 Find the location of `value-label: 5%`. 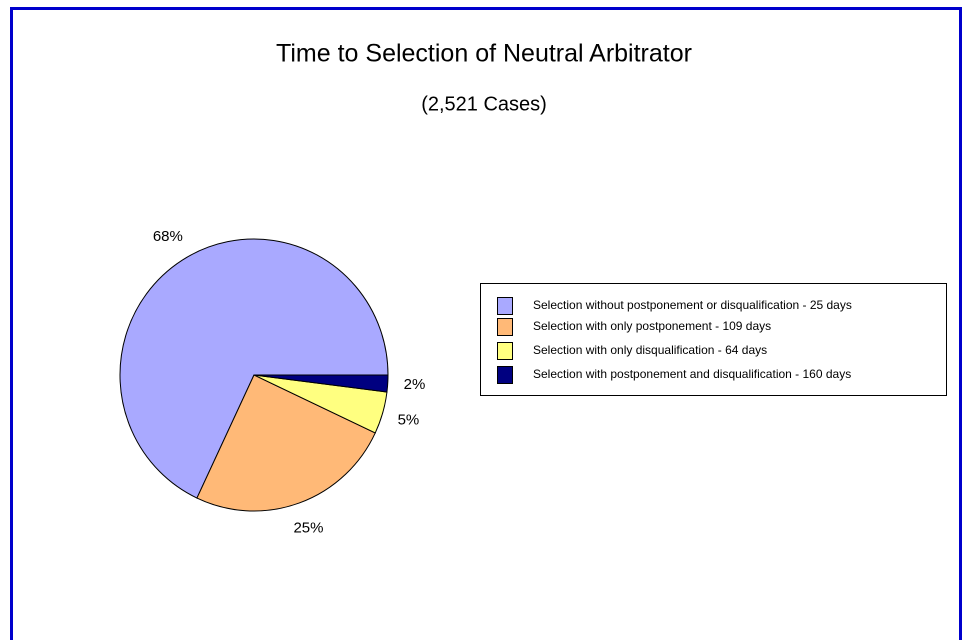

value-label: 5% is located at coordinates (409, 420).